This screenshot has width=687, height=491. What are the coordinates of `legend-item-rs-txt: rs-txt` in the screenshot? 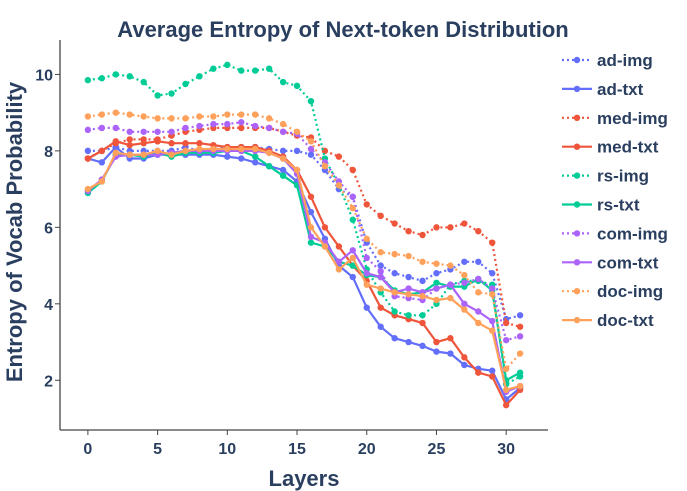 It's located at (601, 205).